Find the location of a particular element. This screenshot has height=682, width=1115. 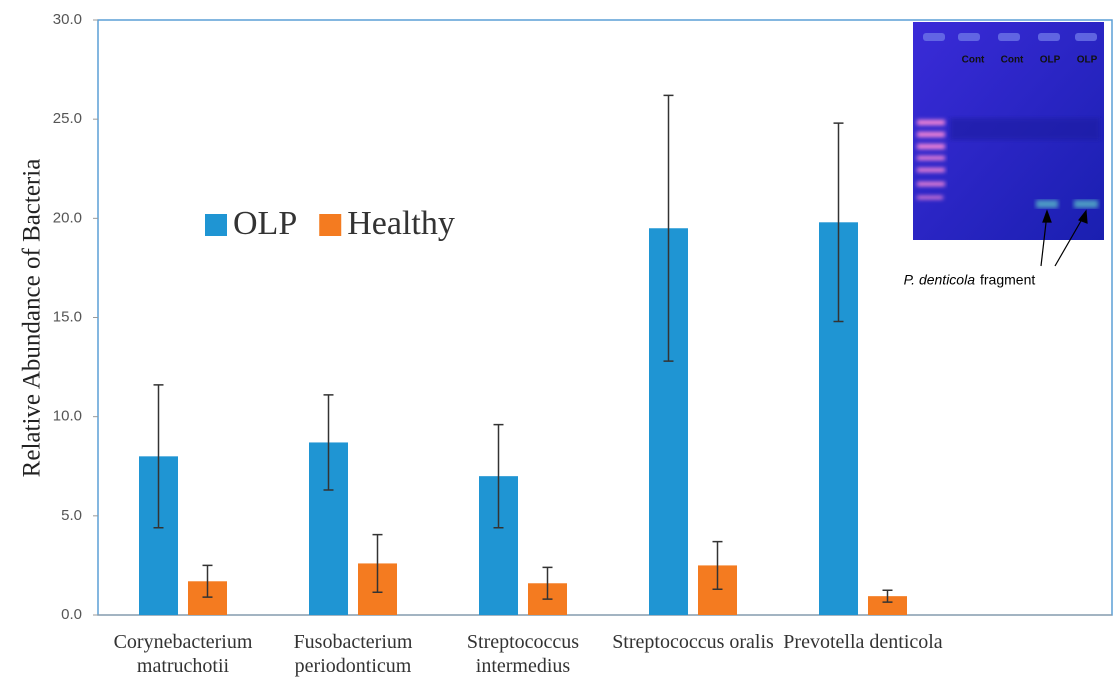

legend-label: OLP is located at coordinates (265, 223).